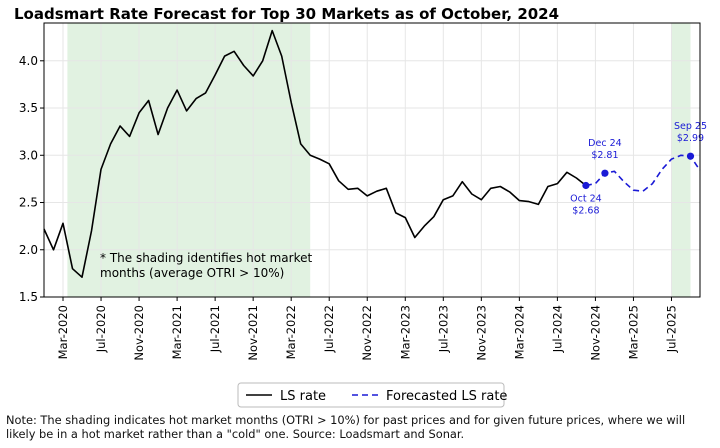  Describe the element at coordinates (557, 329) in the screenshot. I see `x-tick-label: Jul-2024` at that location.